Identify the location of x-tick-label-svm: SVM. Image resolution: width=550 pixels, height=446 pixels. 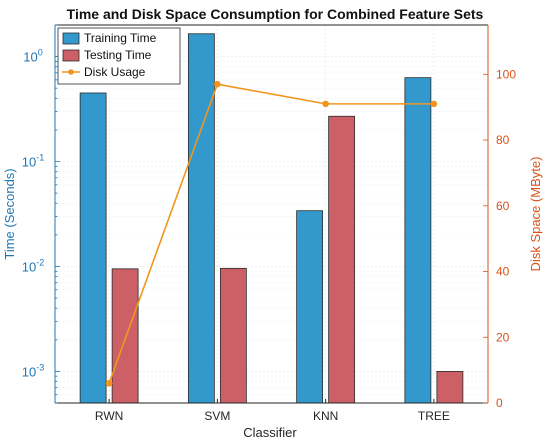
(217, 416).